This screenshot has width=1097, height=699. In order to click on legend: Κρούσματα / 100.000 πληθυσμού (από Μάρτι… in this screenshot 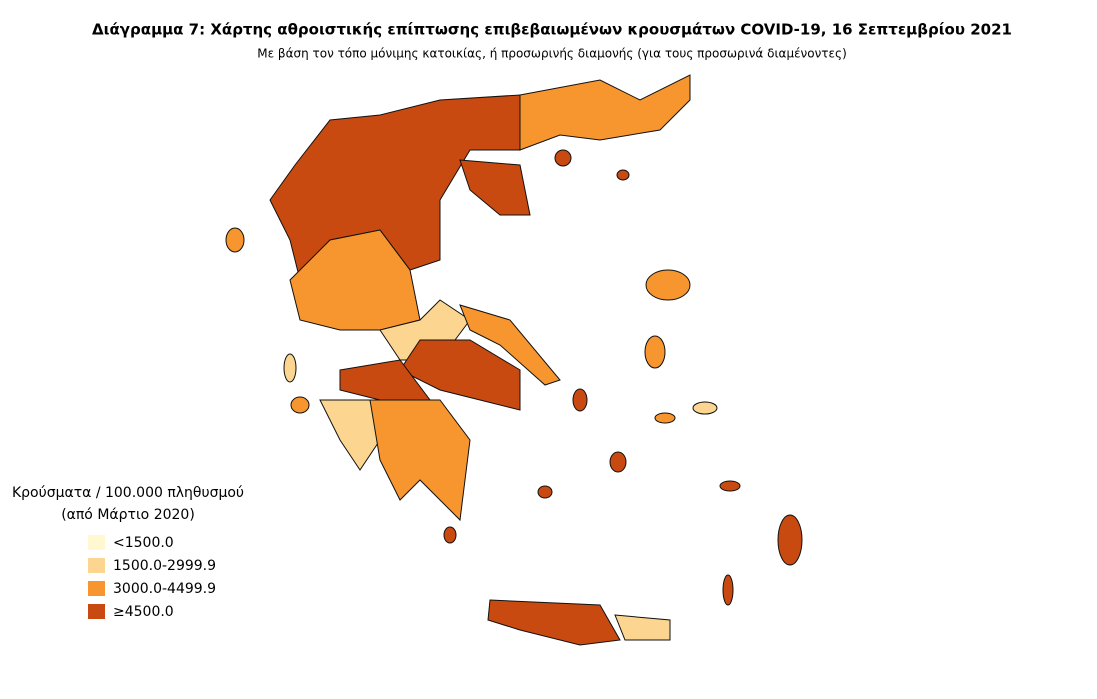, I will do `click(128, 552)`.